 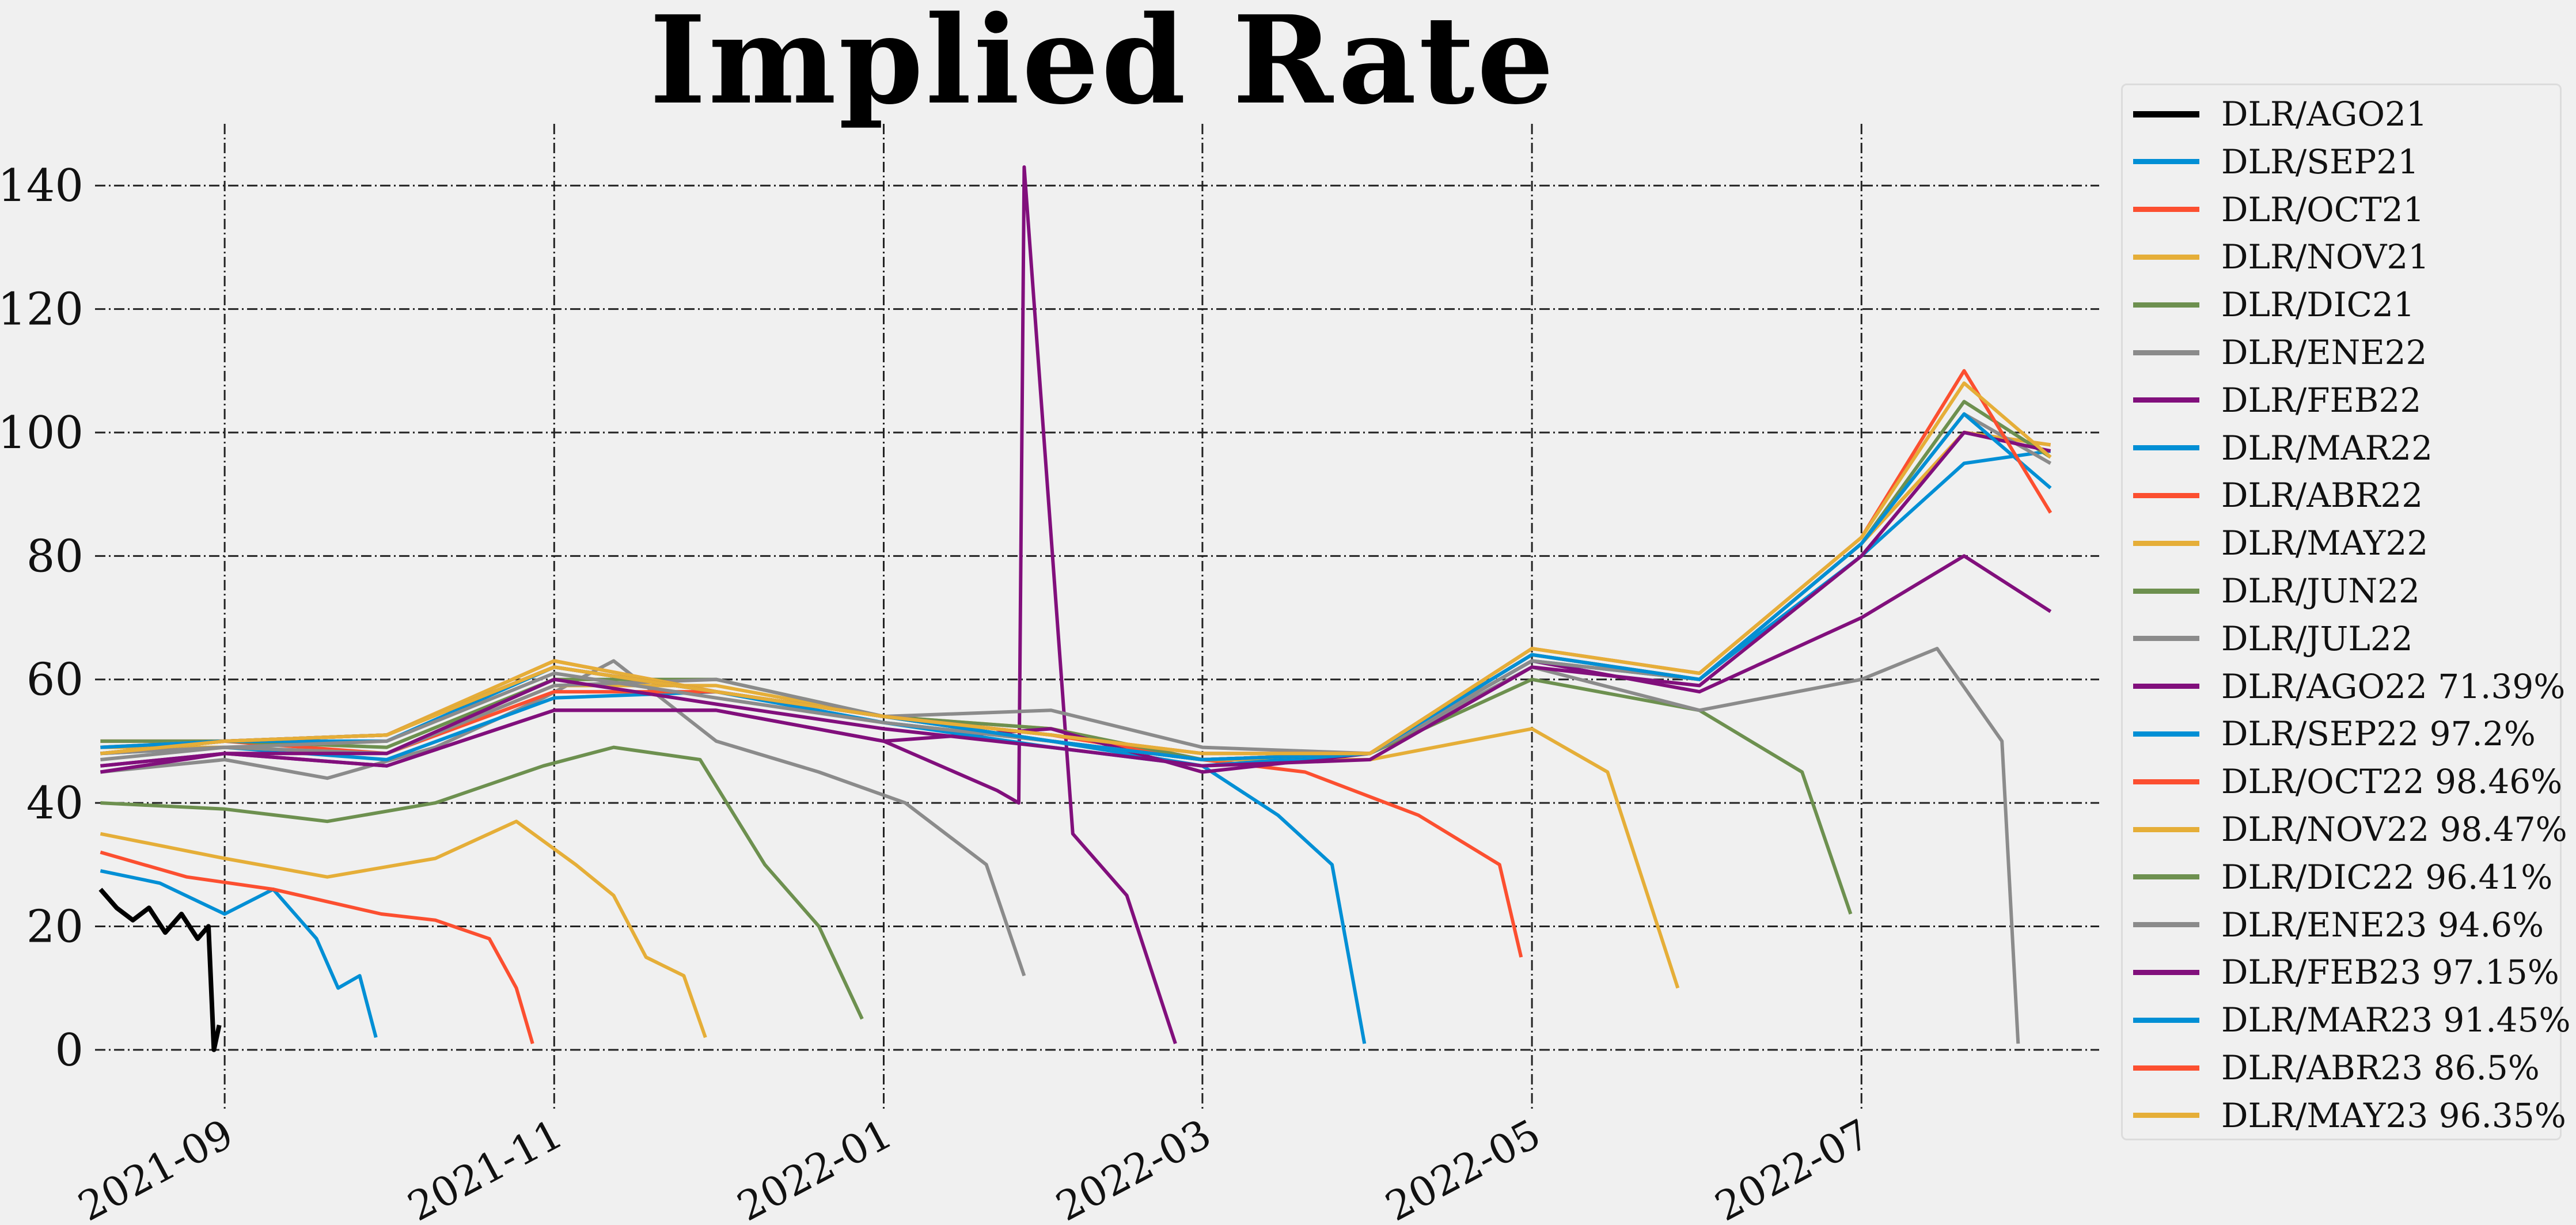 What do you see at coordinates (1463, 1167) in the screenshot?
I see `x-tick-label: 2022-05` at bounding box center [1463, 1167].